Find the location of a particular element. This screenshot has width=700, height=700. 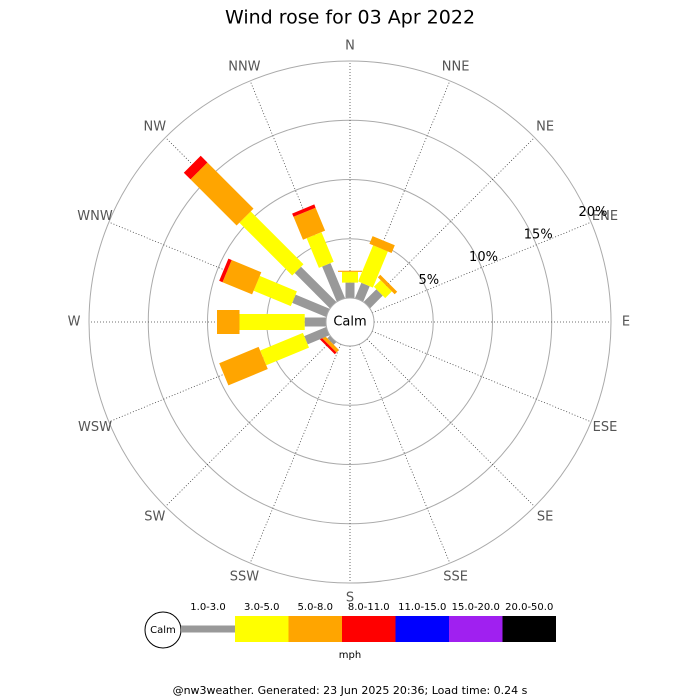

direction-label: NNW is located at coordinates (244, 67).